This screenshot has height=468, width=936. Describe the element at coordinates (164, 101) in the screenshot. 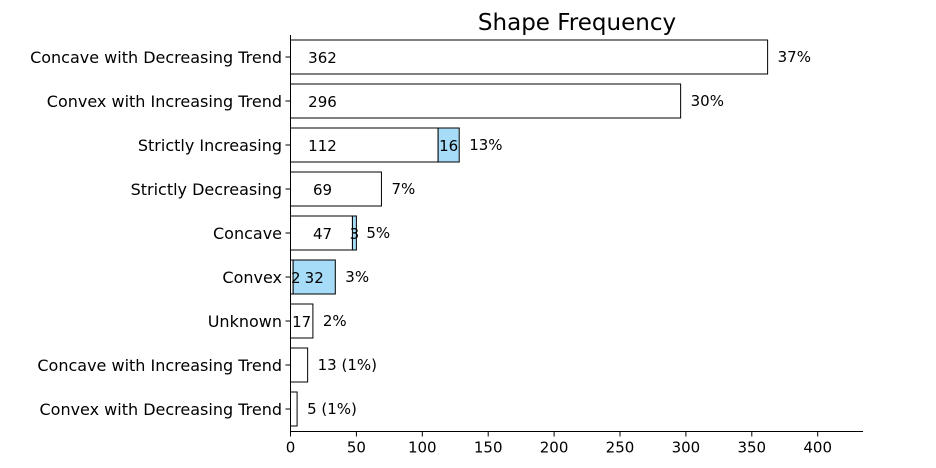

I see `category-label-convex-with-increasing-trend: Convex with Increasing Trend` at that location.